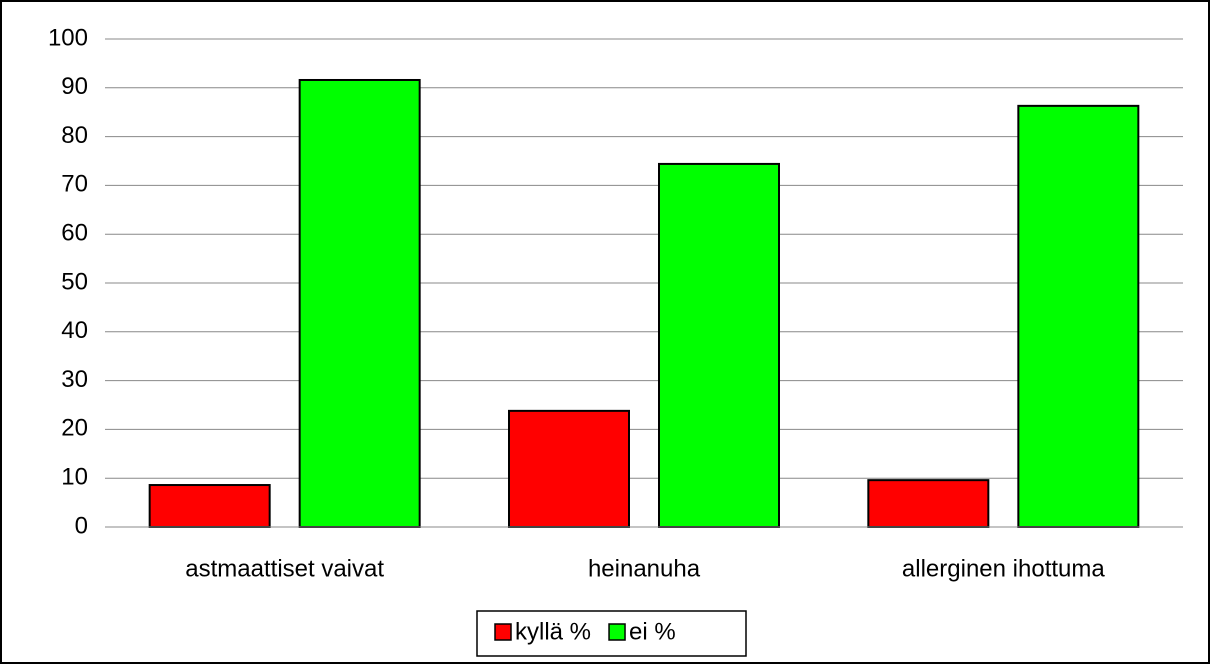  I want to click on y-tick-label: 20, so click(74, 428).